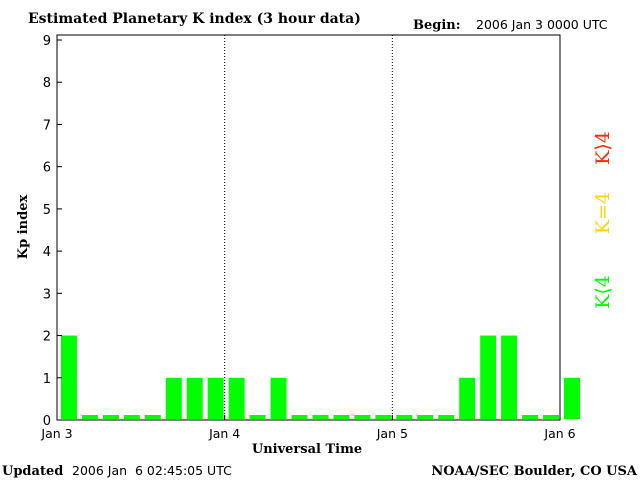 The width and height of the screenshot is (640, 480). I want to click on x-ticks: Jan 3 Jan 4 Jan 5 Jan 6, so click(308, 428).